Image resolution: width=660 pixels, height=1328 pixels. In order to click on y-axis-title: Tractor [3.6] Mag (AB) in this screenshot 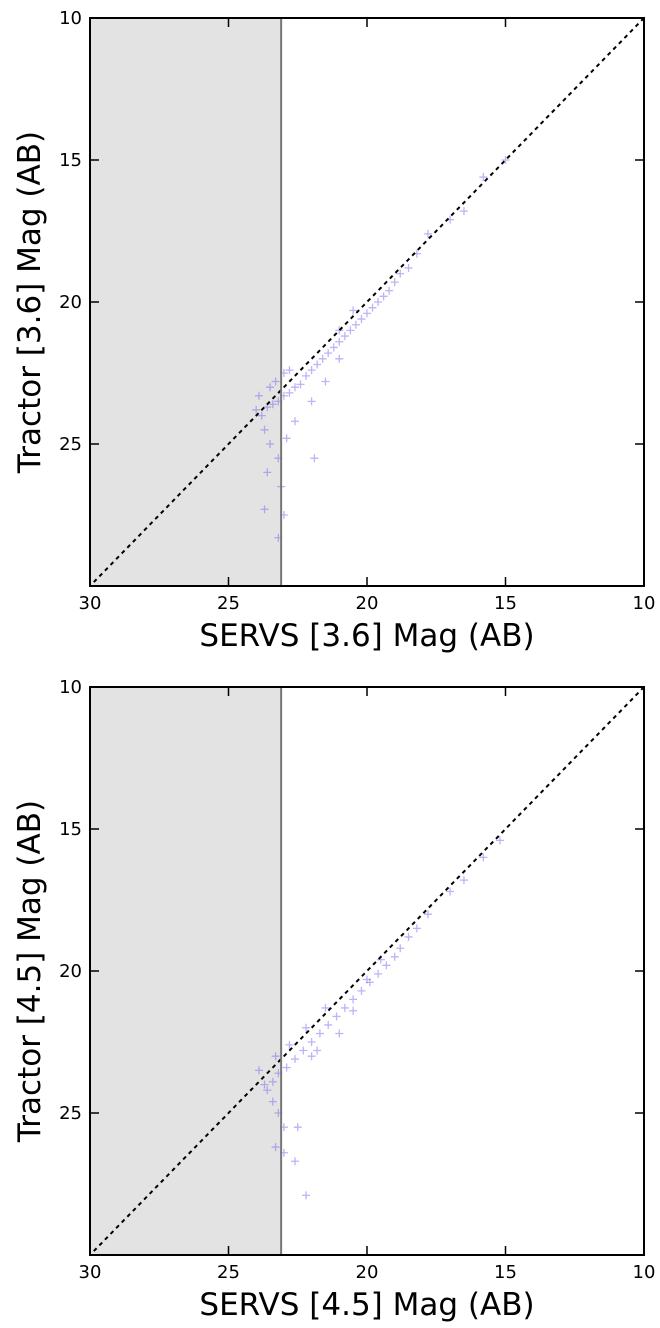, I will do `click(30, 302)`.